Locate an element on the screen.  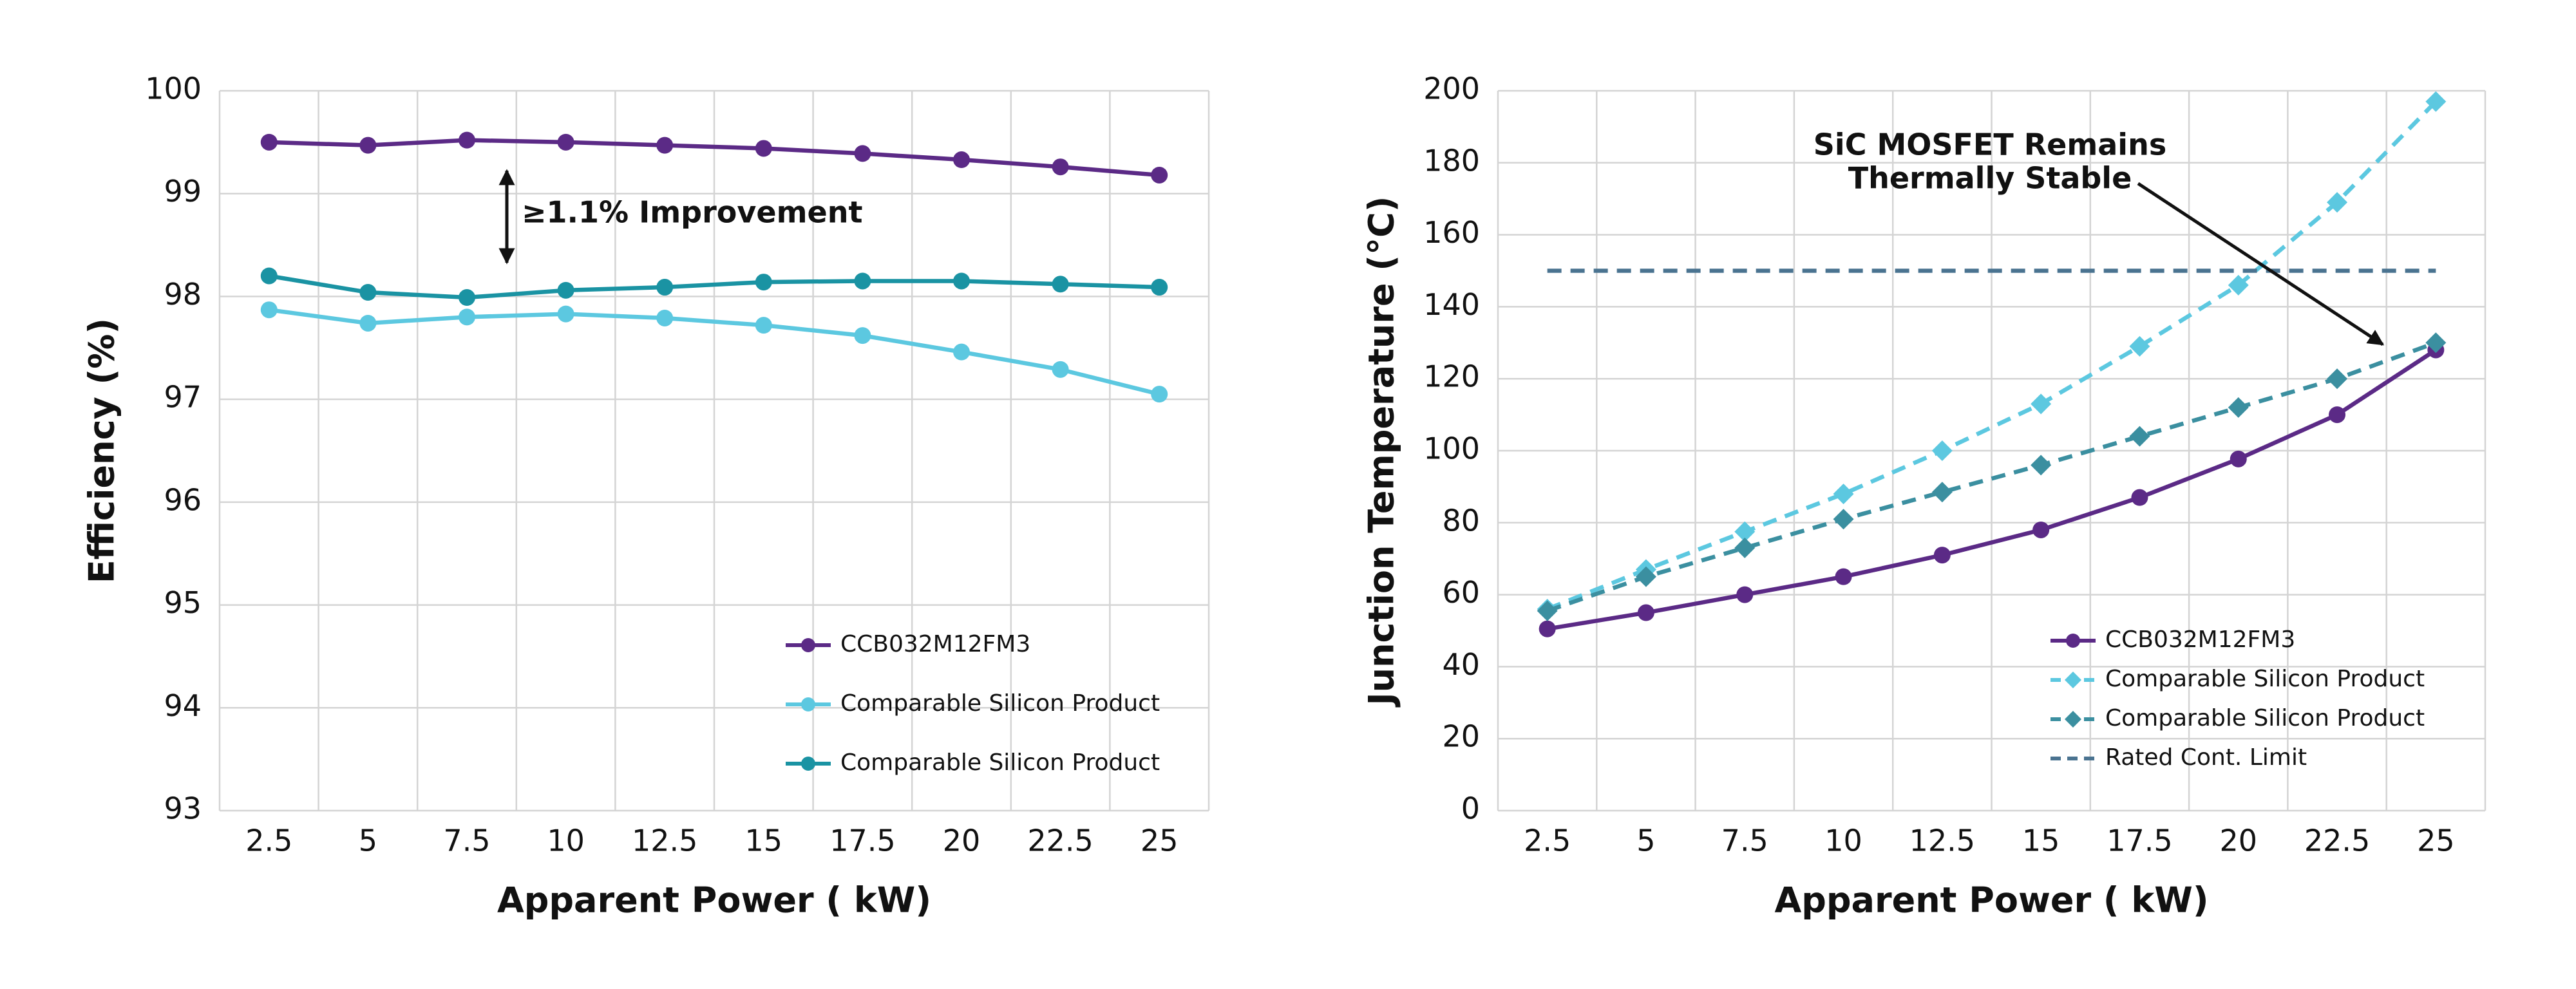
y-axis-title: Junction Temperature (°C) is located at coordinates (1382, 452).